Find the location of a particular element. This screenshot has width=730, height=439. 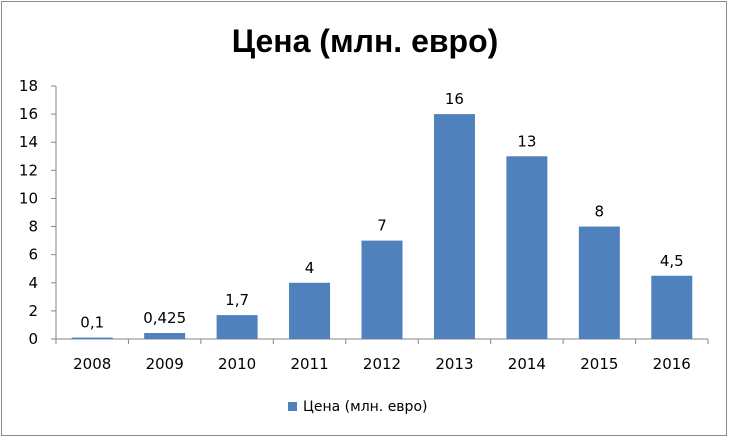

bar-2012 is located at coordinates (382, 289).